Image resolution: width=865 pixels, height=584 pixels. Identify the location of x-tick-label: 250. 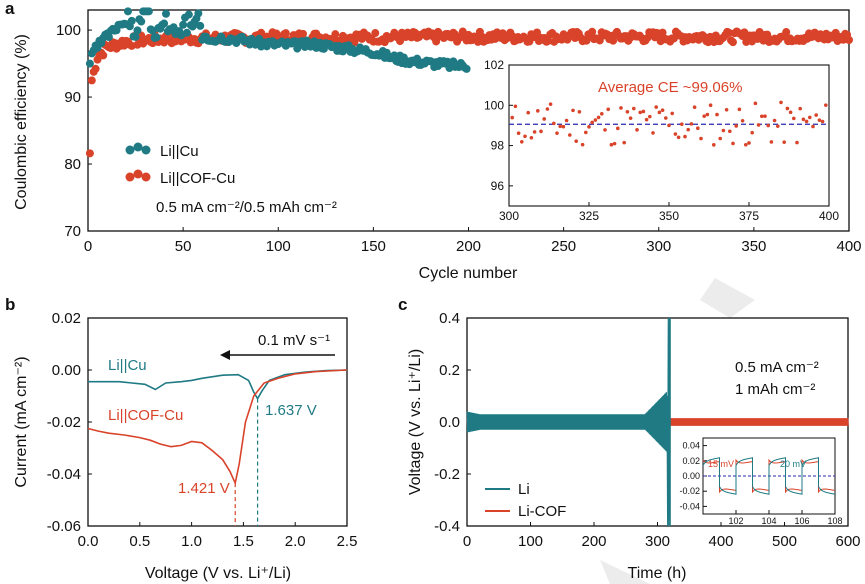
(563, 246).